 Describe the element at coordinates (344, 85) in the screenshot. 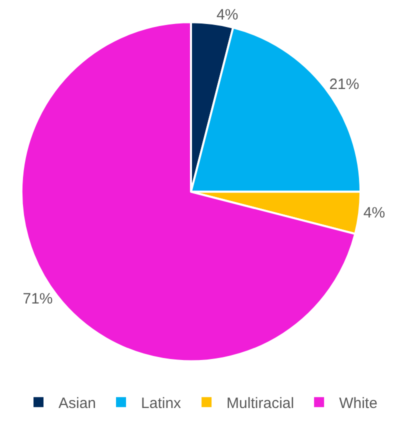

I see `data-label: 21%` at that location.